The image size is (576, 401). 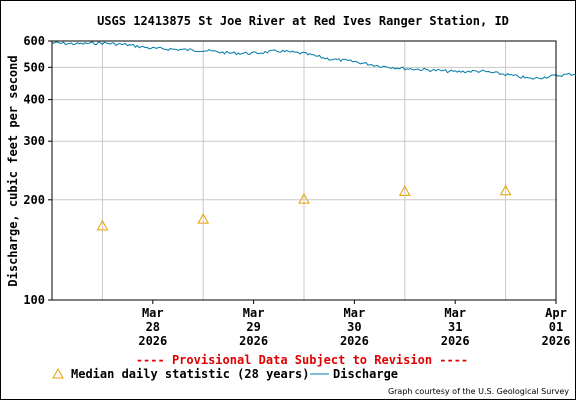 I want to click on x-tick-label: 31, so click(x=455, y=327).